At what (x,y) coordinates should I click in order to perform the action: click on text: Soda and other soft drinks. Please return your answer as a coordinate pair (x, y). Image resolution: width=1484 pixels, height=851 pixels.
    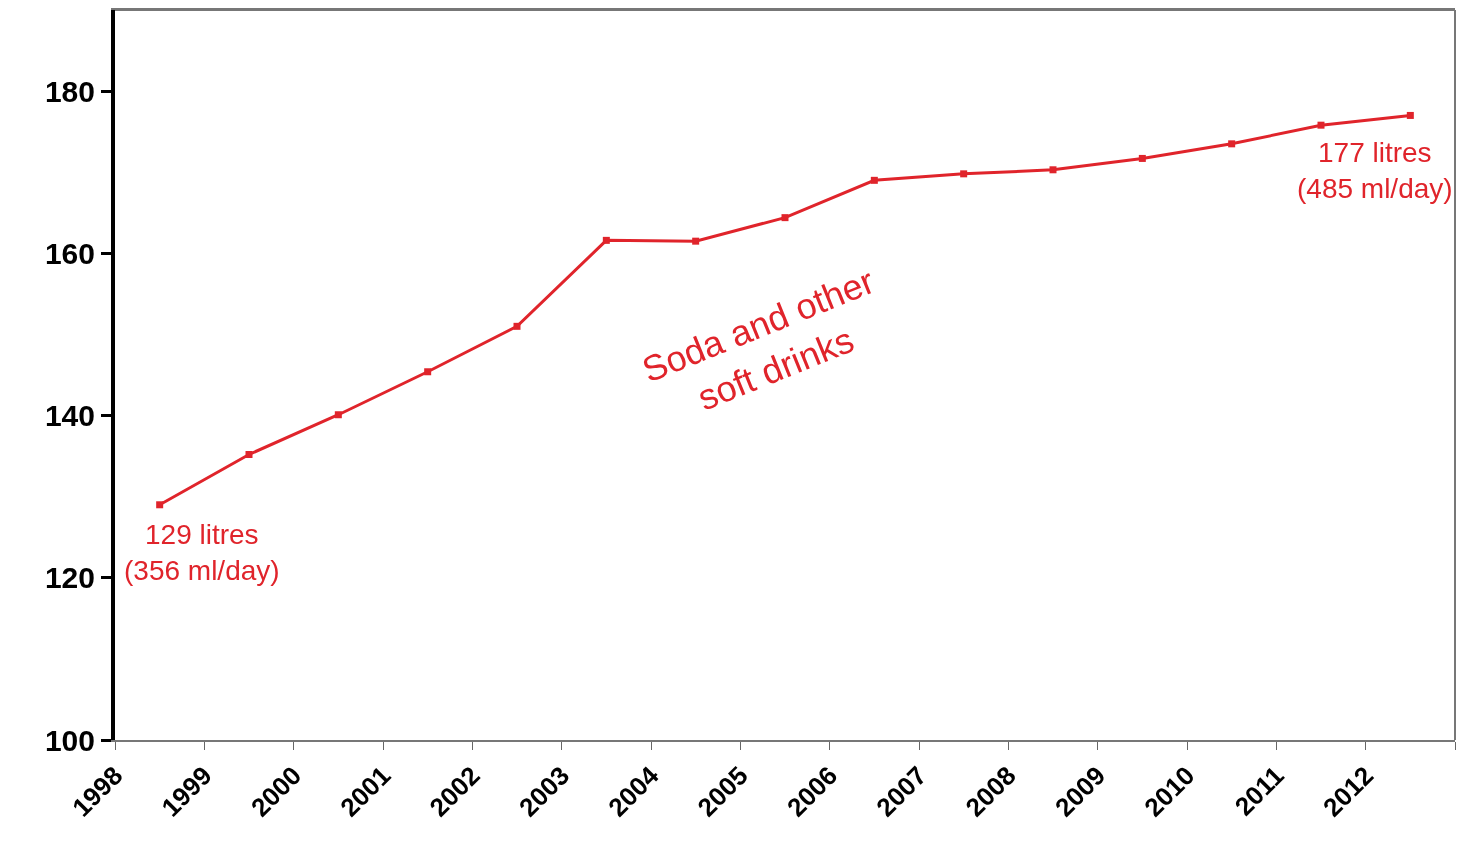
    Looking at the image, I should click on (758, 339).